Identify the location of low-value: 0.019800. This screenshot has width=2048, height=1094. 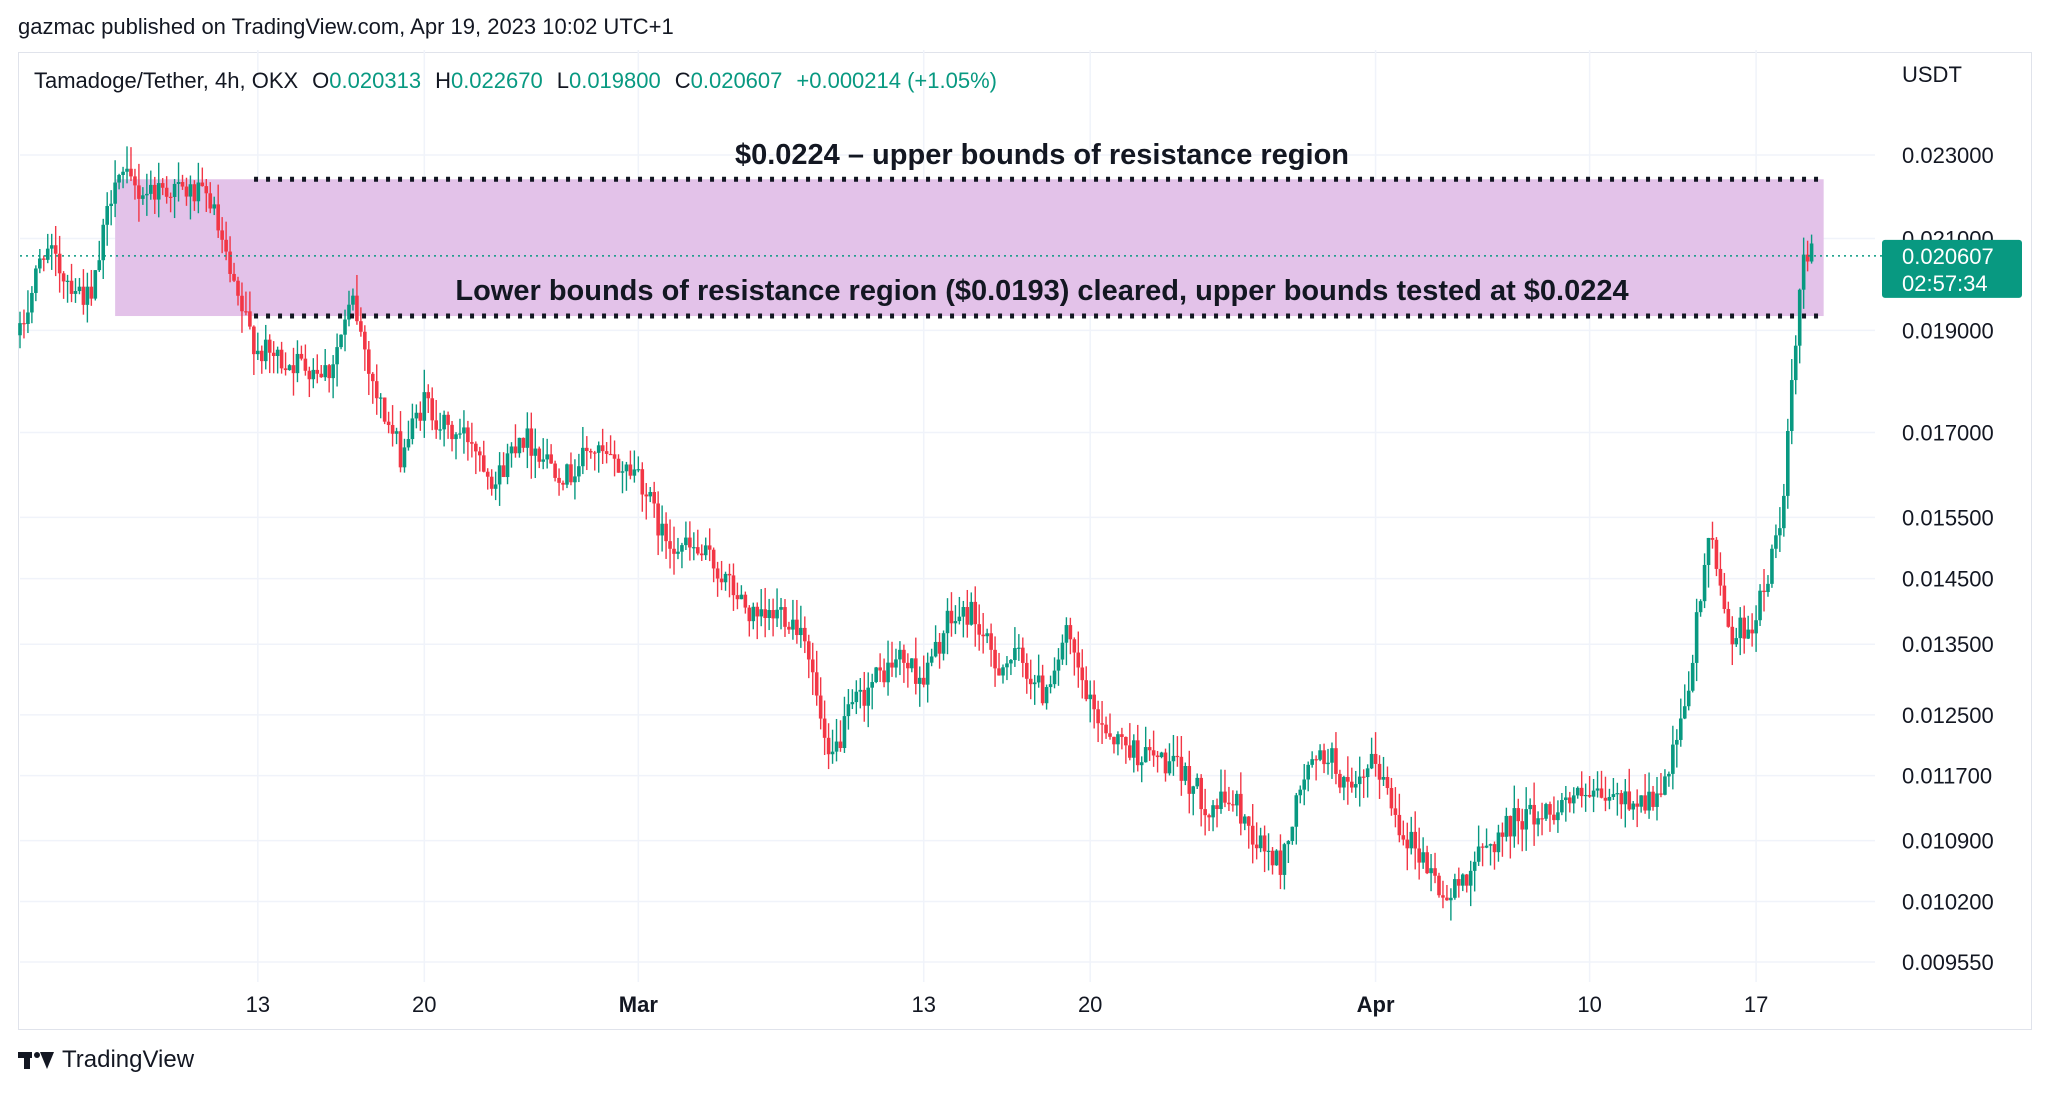
(614, 80).